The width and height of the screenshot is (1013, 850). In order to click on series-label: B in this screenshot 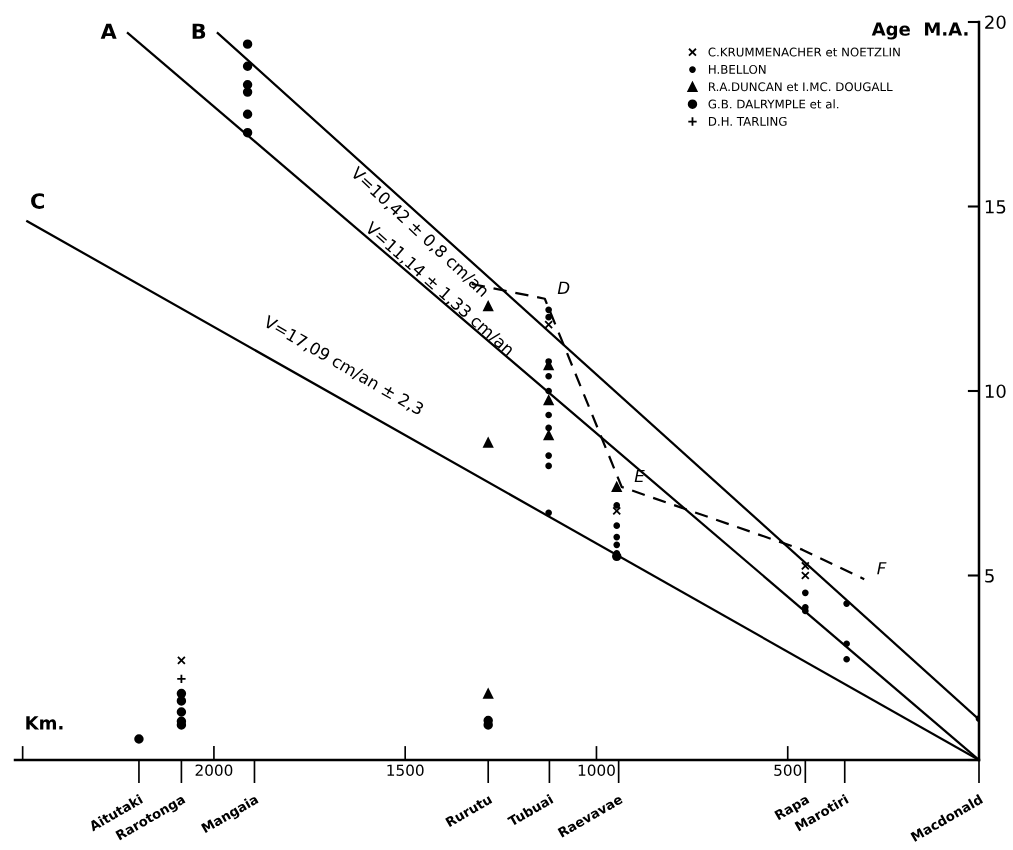, I will do `click(199, 31)`.